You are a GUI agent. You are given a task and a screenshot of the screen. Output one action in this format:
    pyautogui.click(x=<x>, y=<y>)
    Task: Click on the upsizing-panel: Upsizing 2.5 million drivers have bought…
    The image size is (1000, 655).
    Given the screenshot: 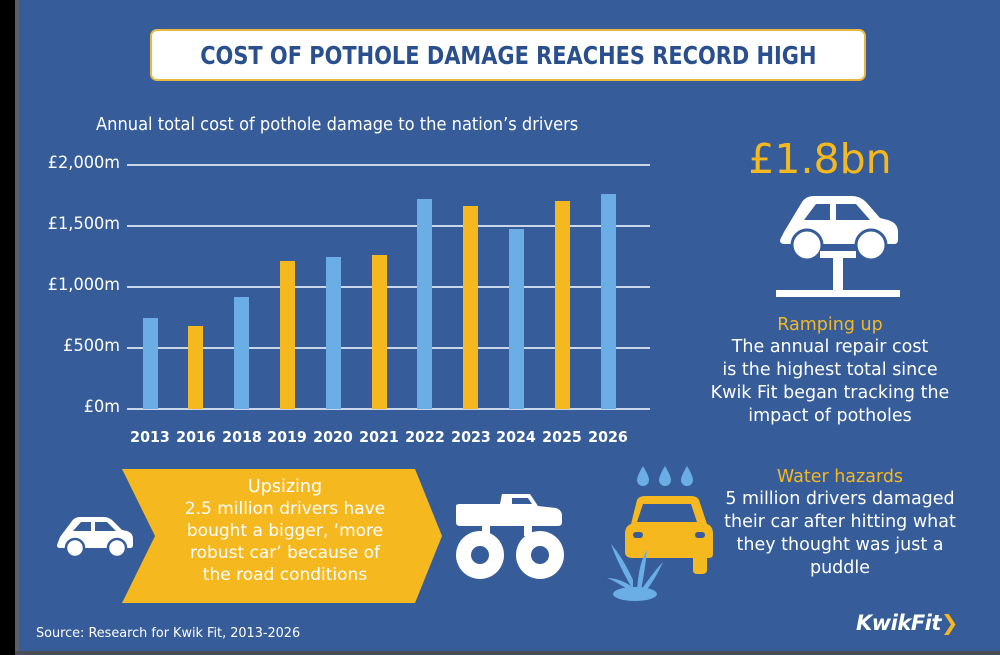 What is the action you would take?
    pyautogui.click(x=285, y=531)
    